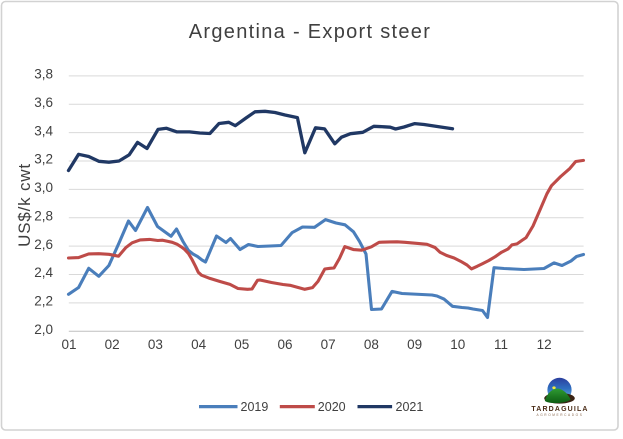  What do you see at coordinates (43, 130) in the screenshot?
I see `svg-text: 3,4` at bounding box center [43, 130].